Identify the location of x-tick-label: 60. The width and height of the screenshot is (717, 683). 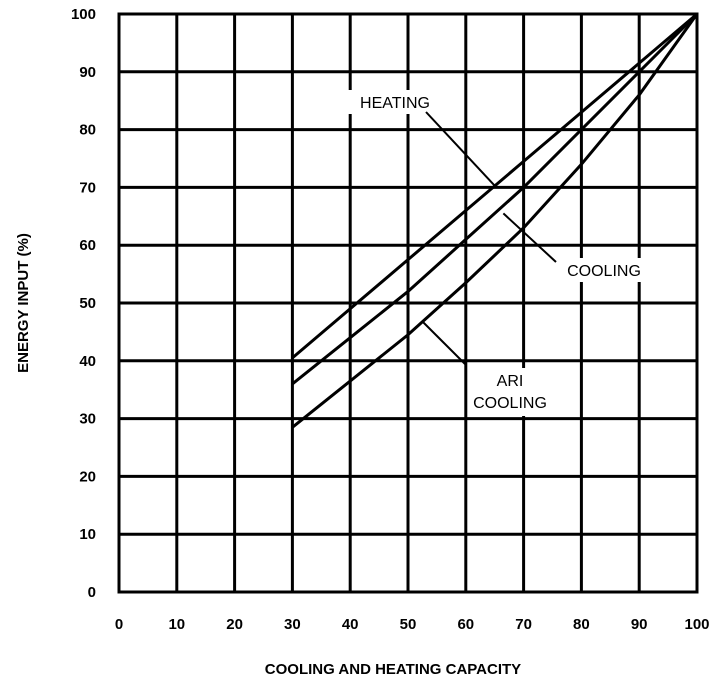
(465, 624).